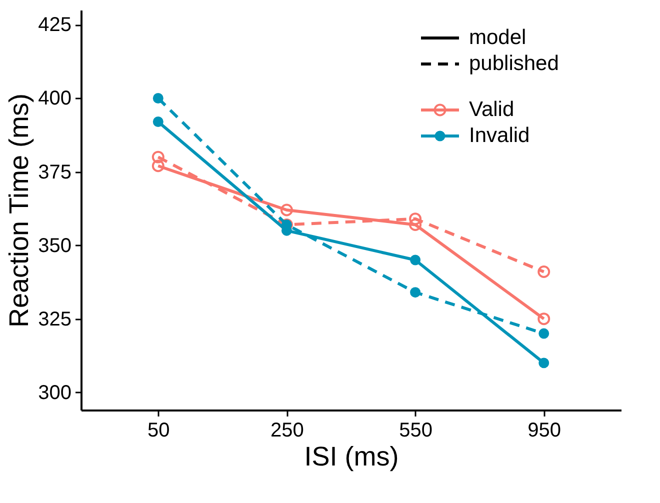 Image resolution: width=660 pixels, height=503 pixels. Describe the element at coordinates (287, 431) in the screenshot. I see `x-tick-label: 250` at that location.